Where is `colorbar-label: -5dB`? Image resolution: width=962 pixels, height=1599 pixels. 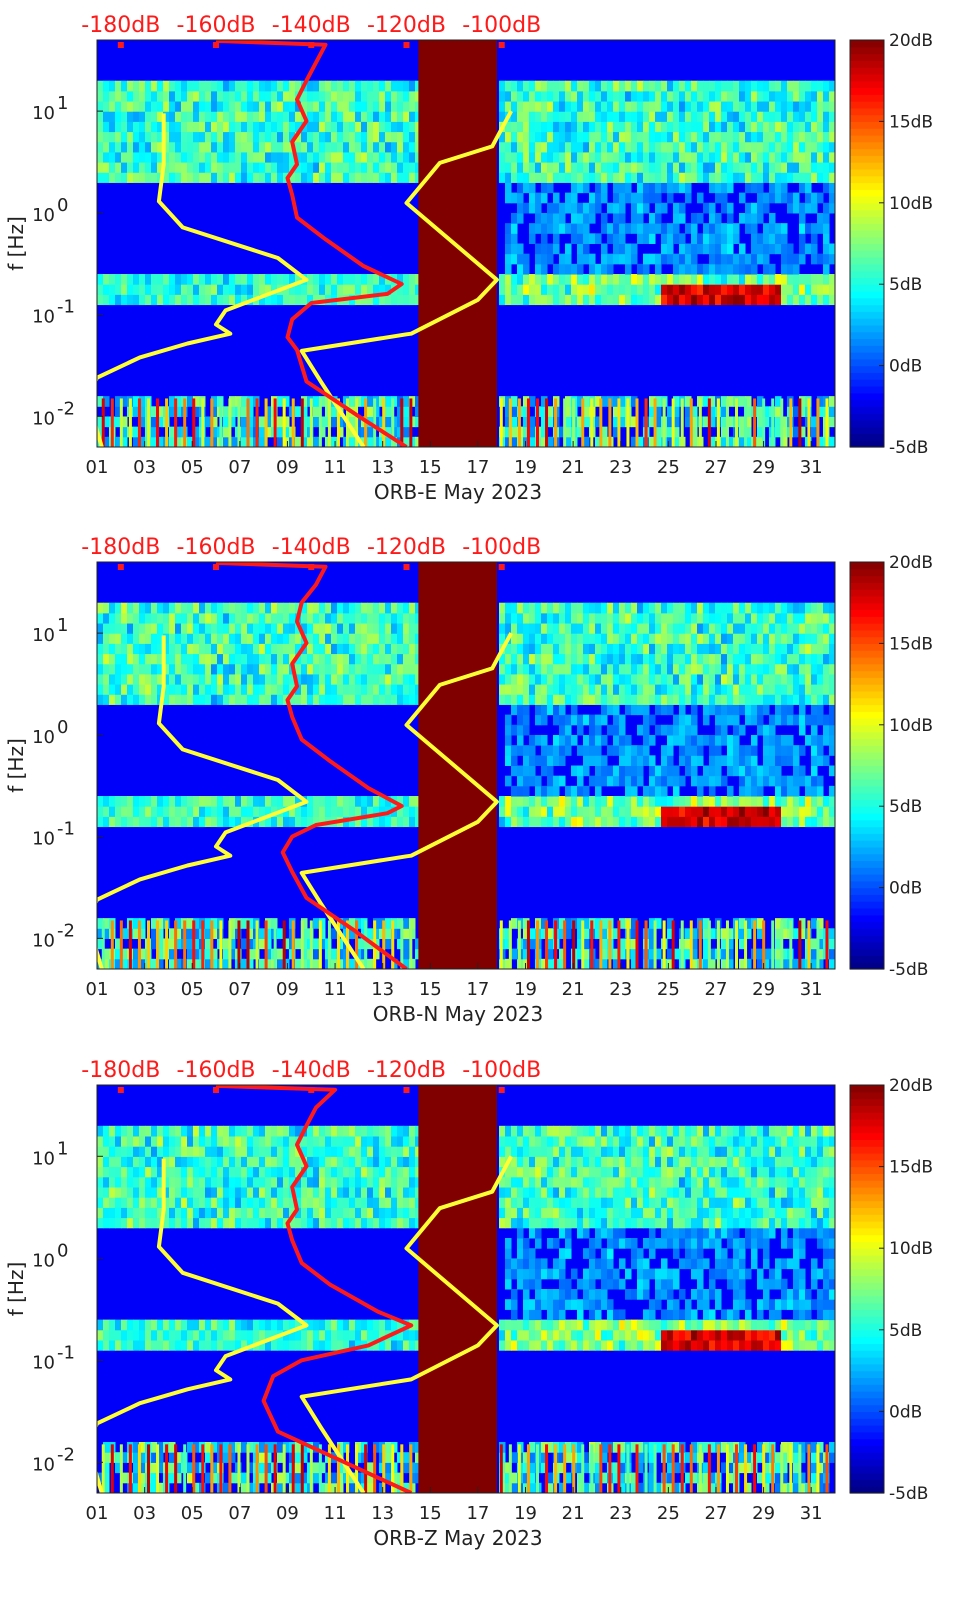
colorbar-label: -5dB is located at coordinates (908, 970).